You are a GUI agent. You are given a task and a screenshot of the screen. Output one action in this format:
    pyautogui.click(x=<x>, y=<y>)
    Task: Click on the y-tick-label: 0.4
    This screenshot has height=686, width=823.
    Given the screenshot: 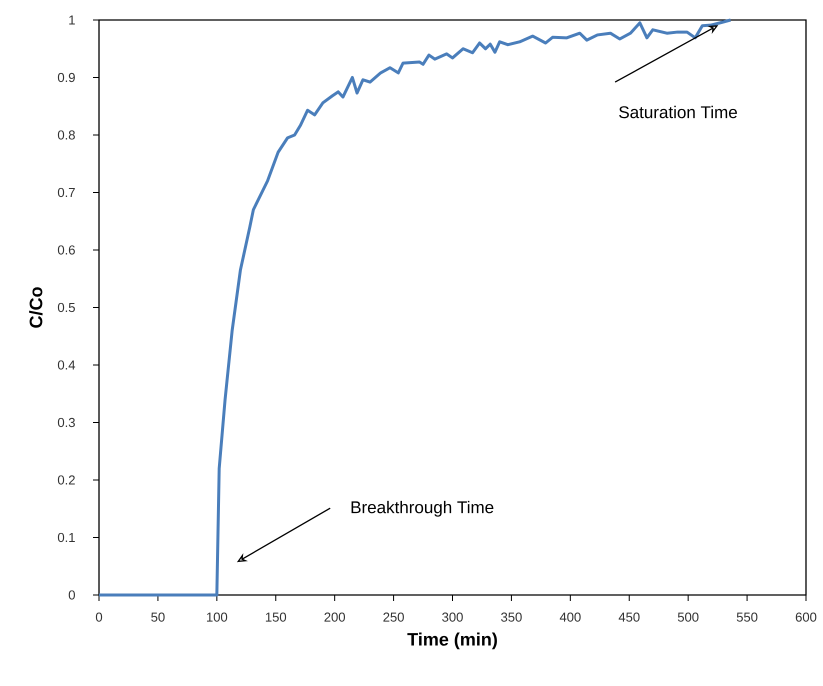 What is the action you would take?
    pyautogui.click(x=67, y=365)
    